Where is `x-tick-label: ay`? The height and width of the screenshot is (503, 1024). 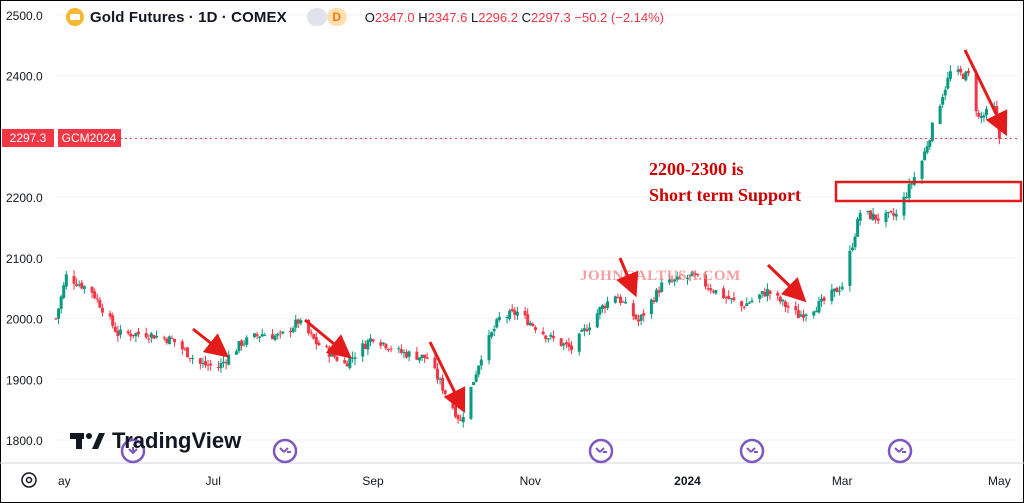 x-tick-label: ay is located at coordinates (64, 481).